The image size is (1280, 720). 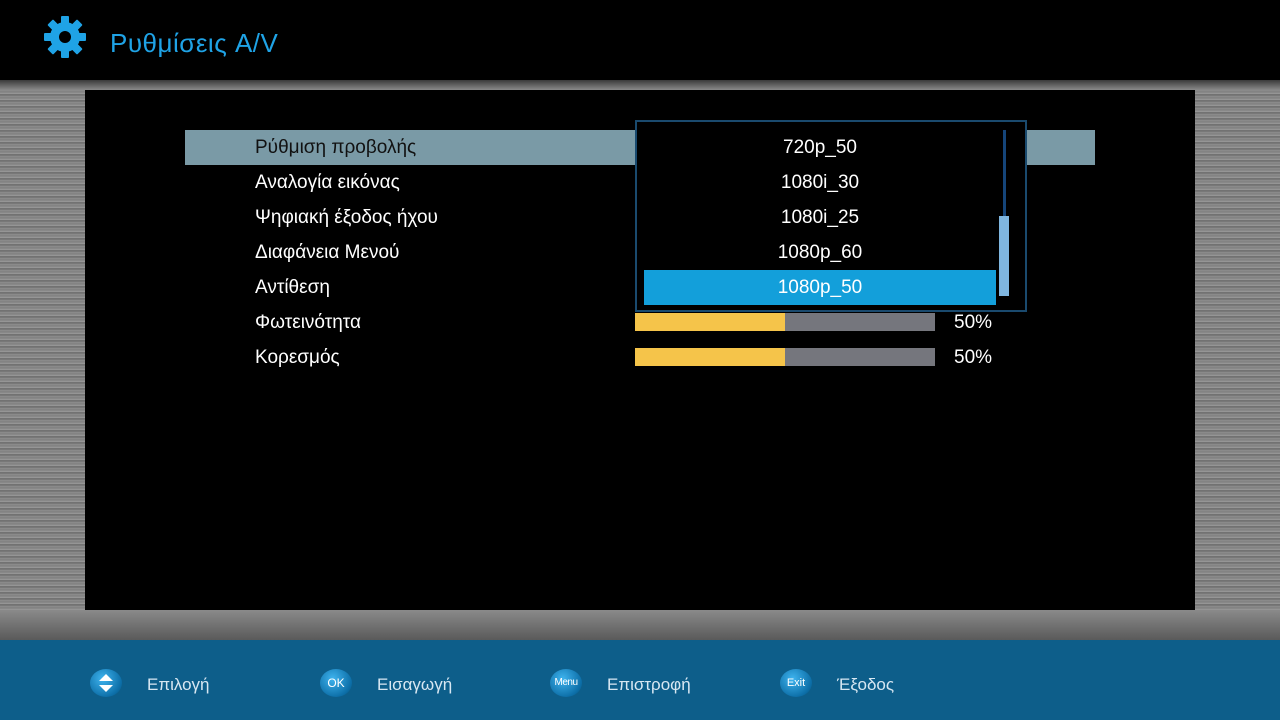 I want to click on setting-menu-transparency: Διαφάνεια Μενού, so click(x=640, y=252).